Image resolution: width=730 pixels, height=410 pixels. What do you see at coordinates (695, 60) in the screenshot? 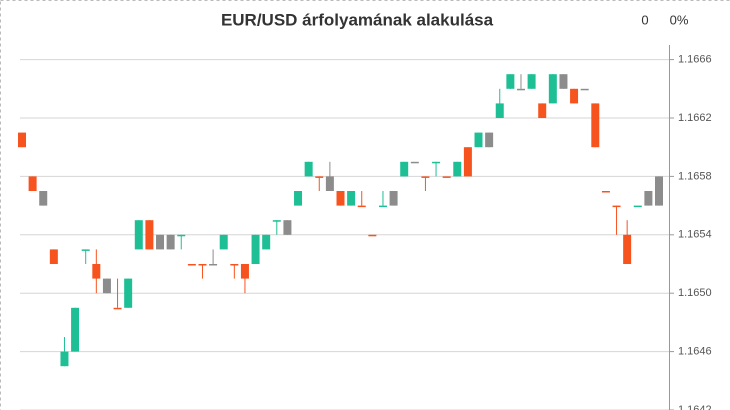
I see `y-tick-label: 1.1666` at bounding box center [695, 60].